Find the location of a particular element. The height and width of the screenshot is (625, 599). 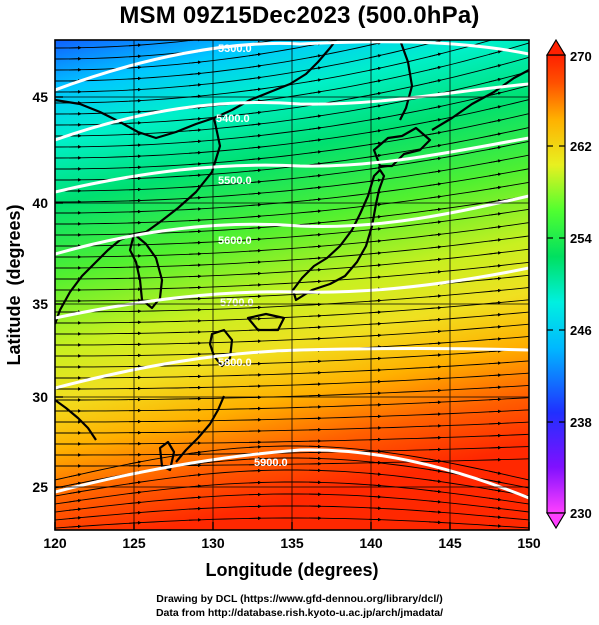

colorbar: 270 262 254 246 238 230 is located at coordinates (568, 284).